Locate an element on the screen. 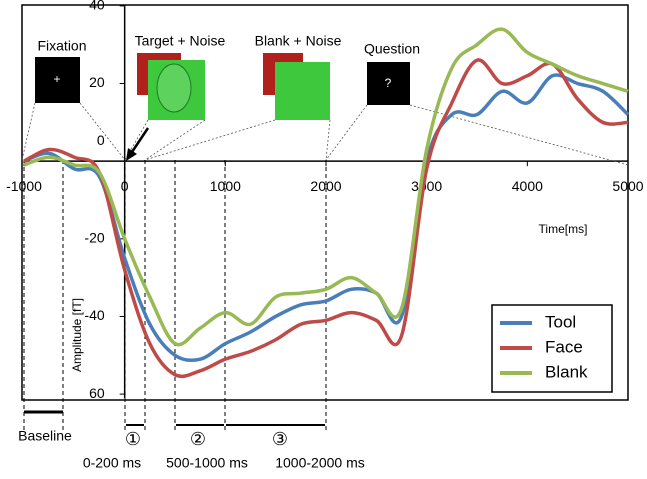 This screenshot has width=647, height=479. symbol: ? is located at coordinates (388, 83).